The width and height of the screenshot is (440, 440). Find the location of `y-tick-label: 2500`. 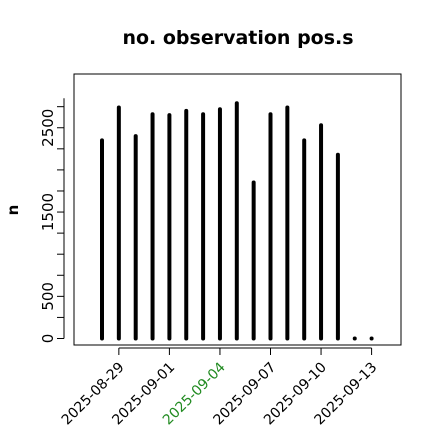

y-tick-label: 2500 is located at coordinates (48, 128).